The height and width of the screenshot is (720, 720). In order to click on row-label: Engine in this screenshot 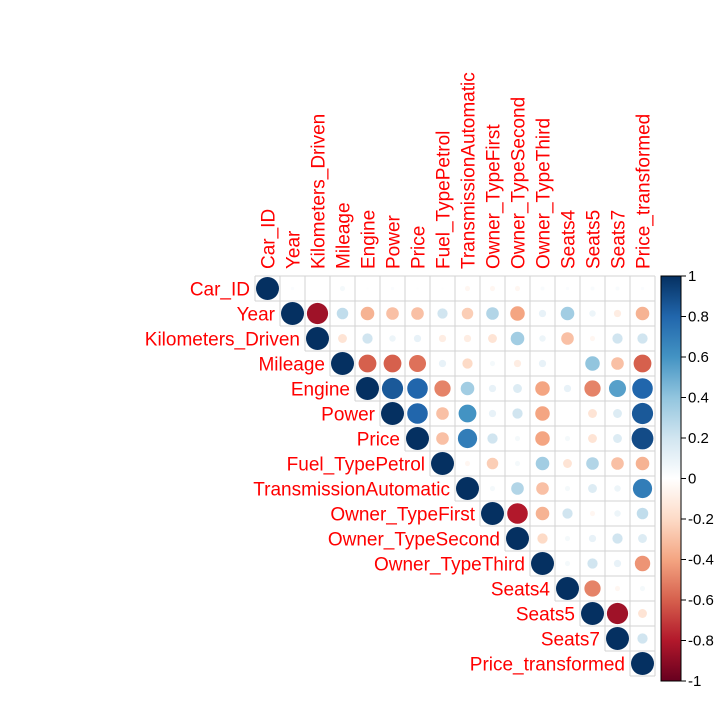, I will do `click(320, 390)`.